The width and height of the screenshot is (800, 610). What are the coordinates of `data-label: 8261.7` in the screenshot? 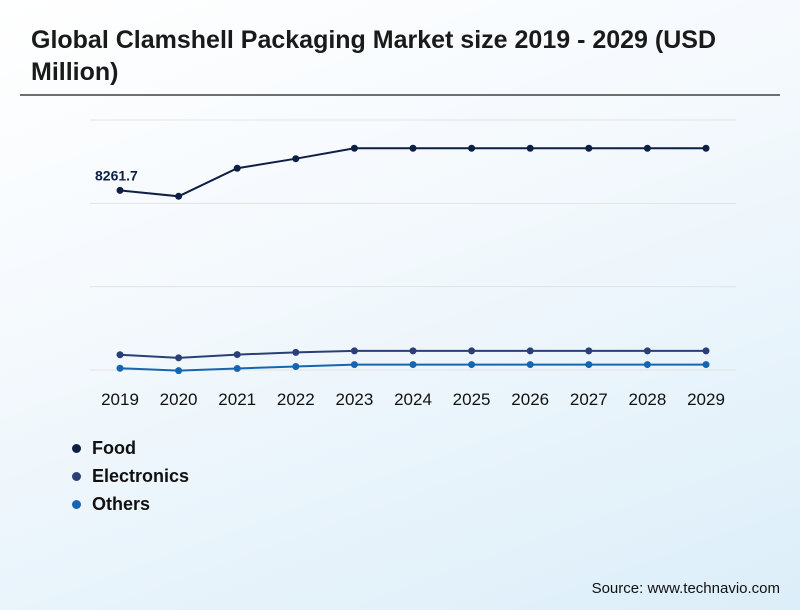 It's located at (116, 175).